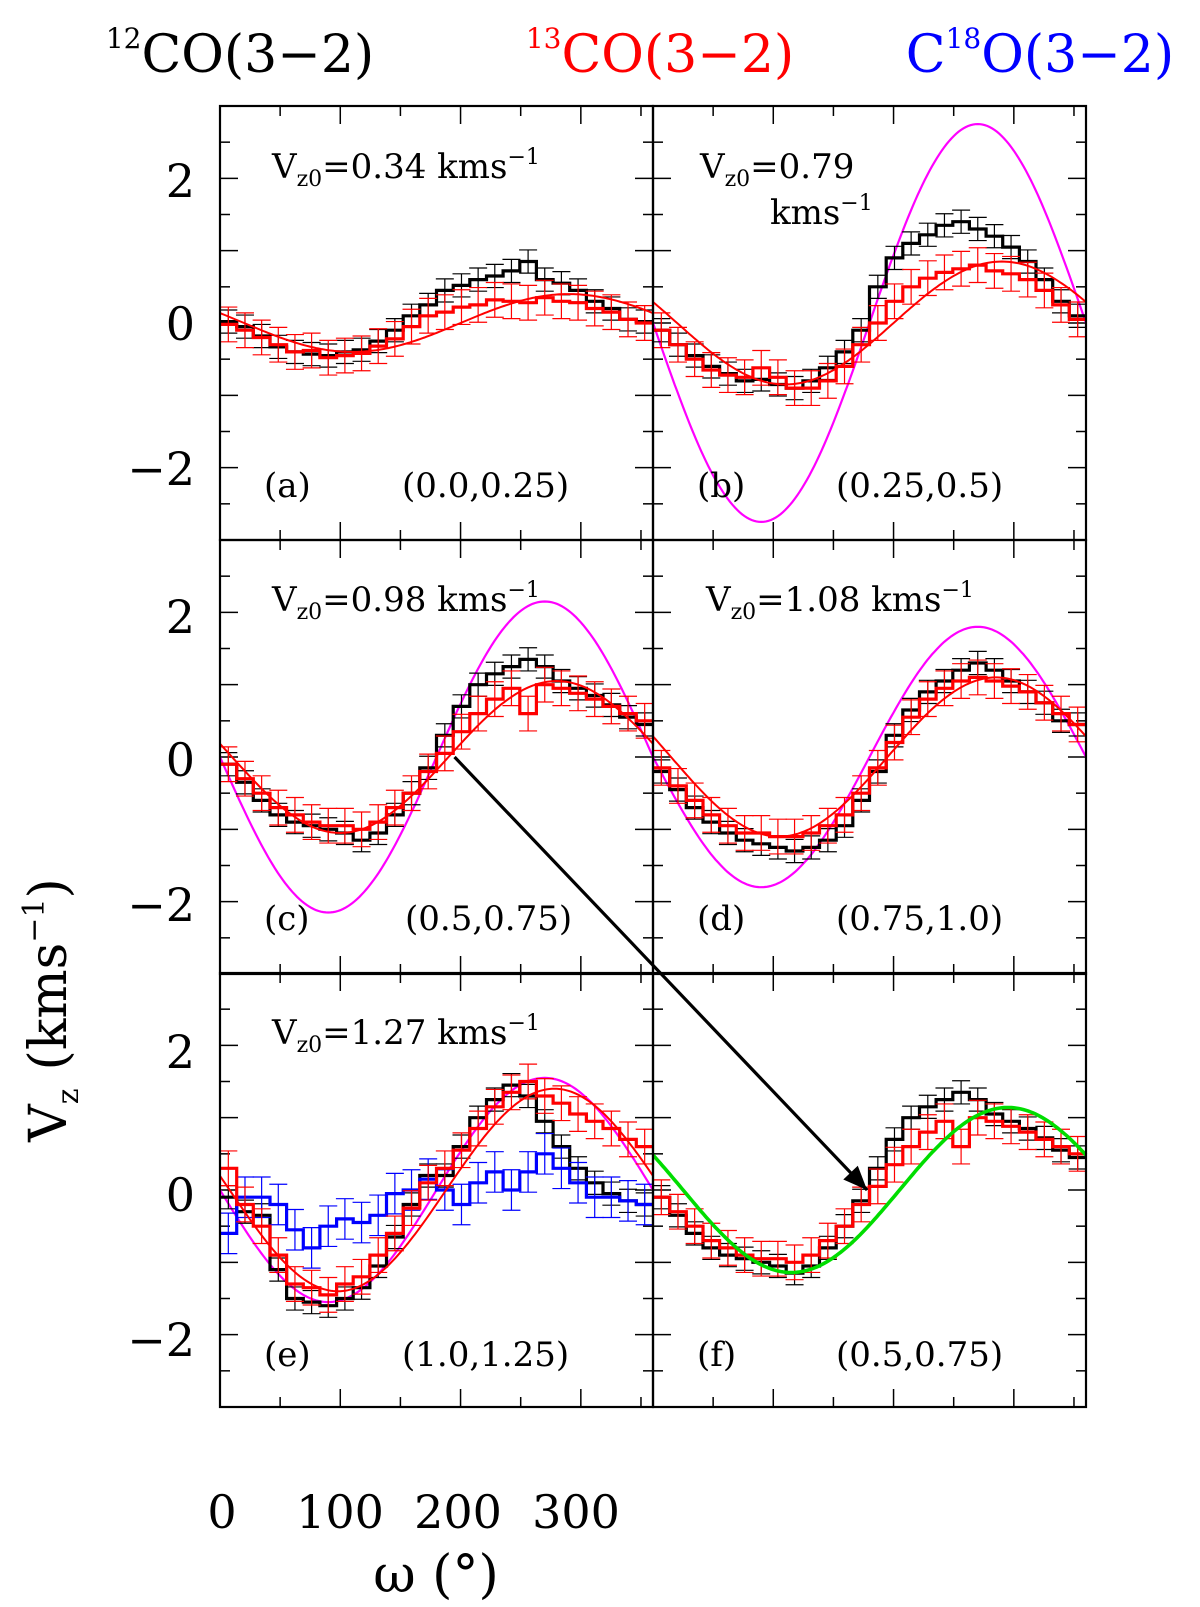 Image resolution: width=1200 pixels, height=1607 pixels. Describe the element at coordinates (848, 600) in the screenshot. I see `panel-d-vz0-value: =1.08 kms` at that location.